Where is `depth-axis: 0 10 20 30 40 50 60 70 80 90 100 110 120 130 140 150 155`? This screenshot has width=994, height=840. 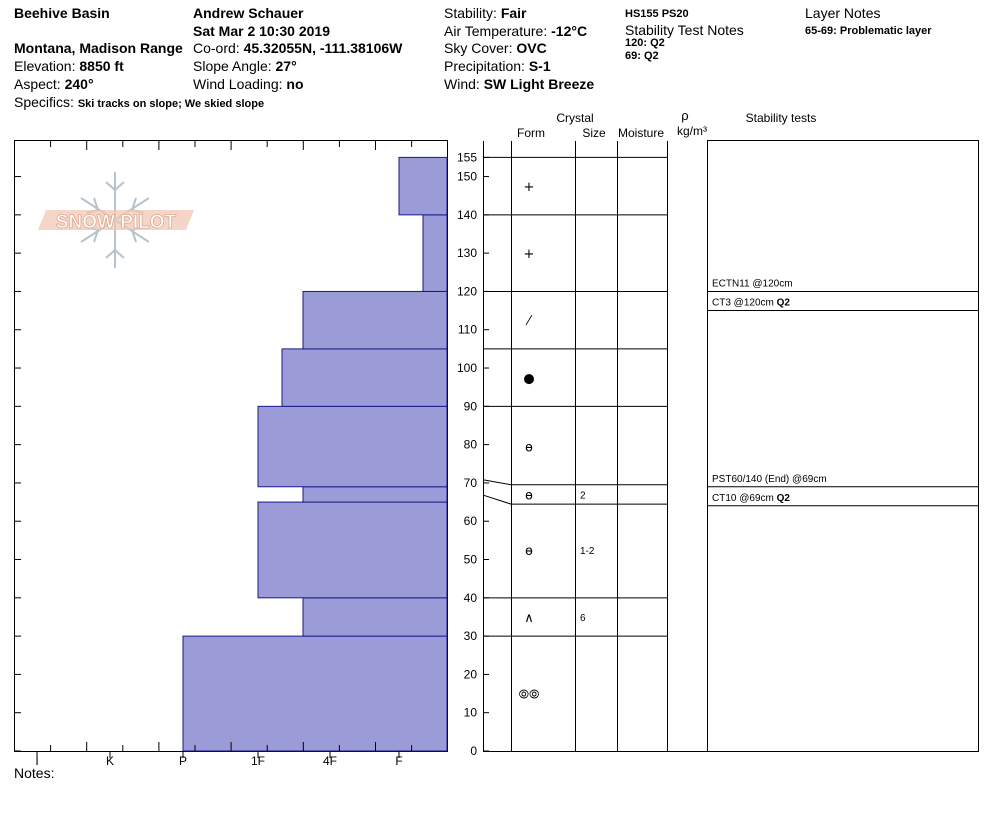 depth-axis: 0 10 20 30 40 50 60 70 80 90 100 110 120 130 140 150 155 is located at coordinates (473, 454).